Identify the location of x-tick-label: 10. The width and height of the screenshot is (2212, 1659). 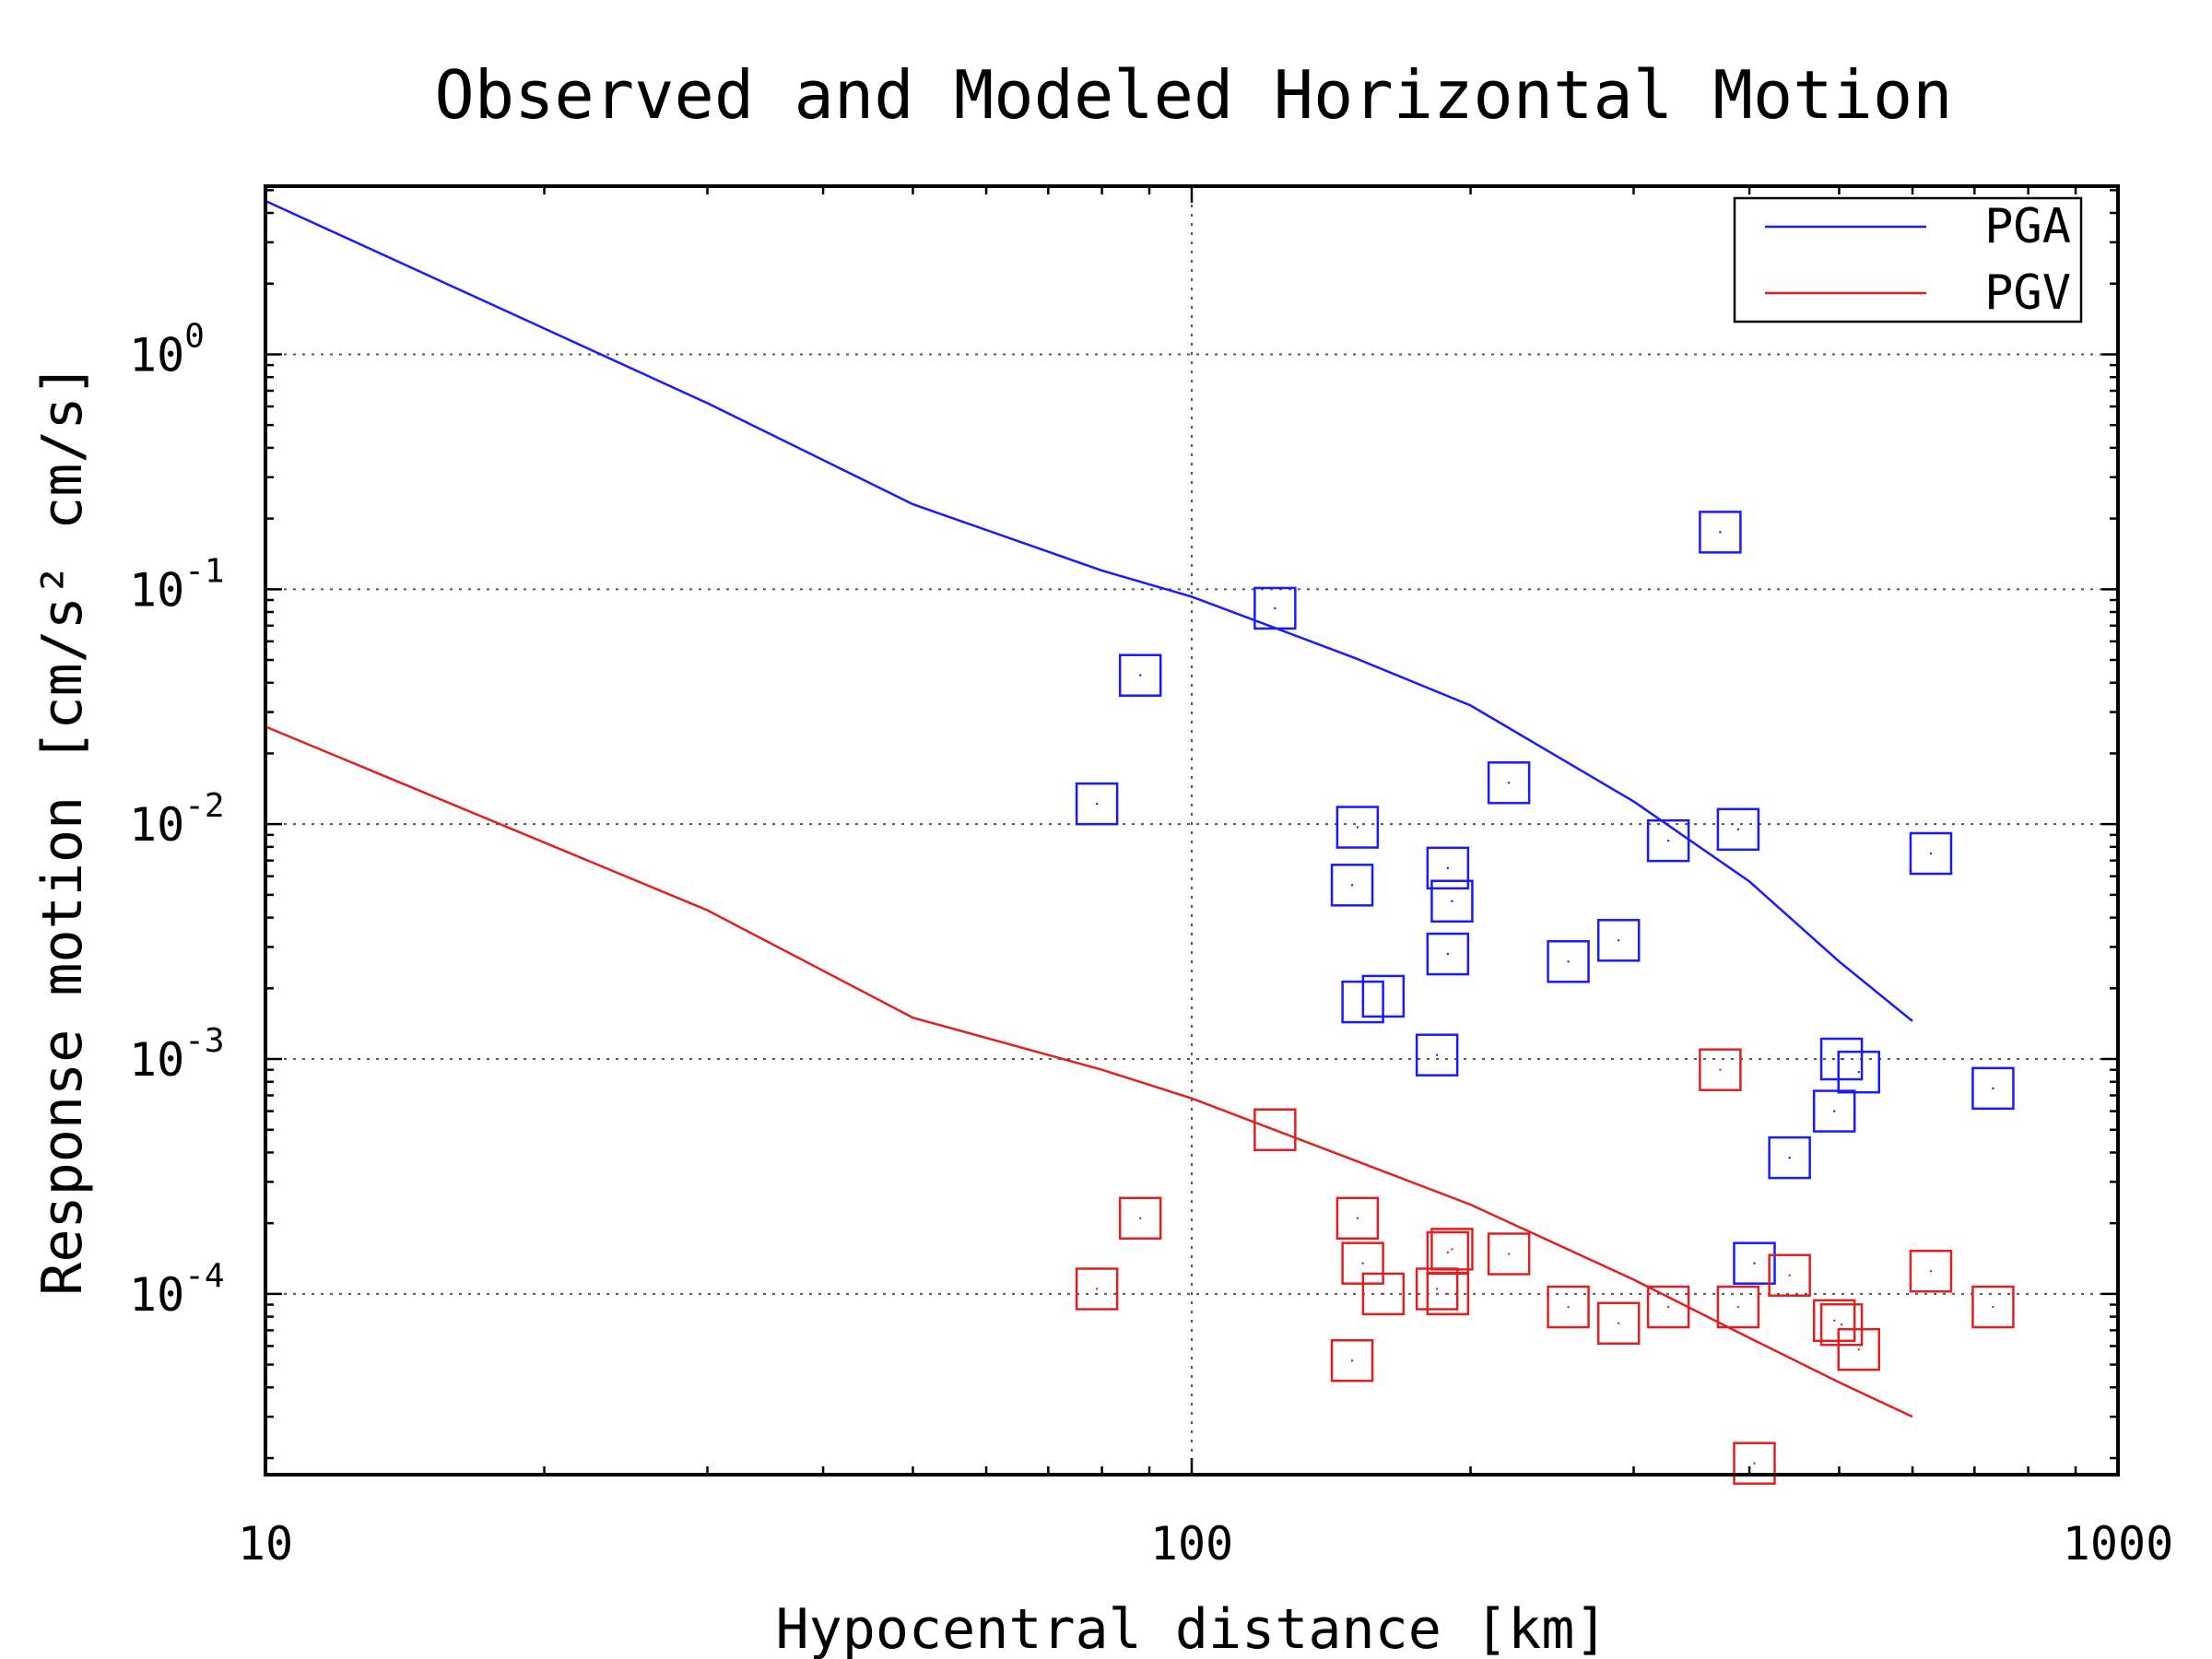
(265, 1544).